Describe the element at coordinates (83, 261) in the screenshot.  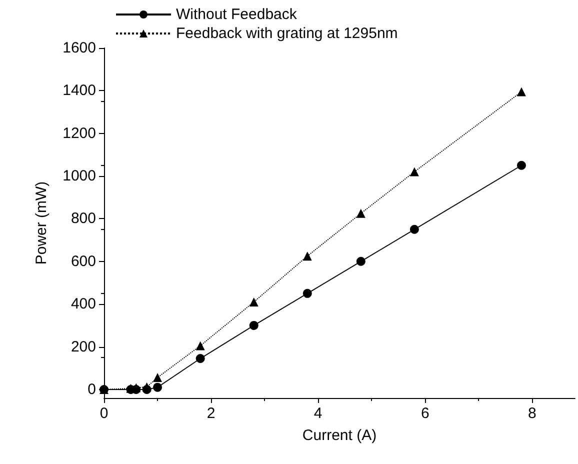
I see `y-tick-label: 600` at that location.